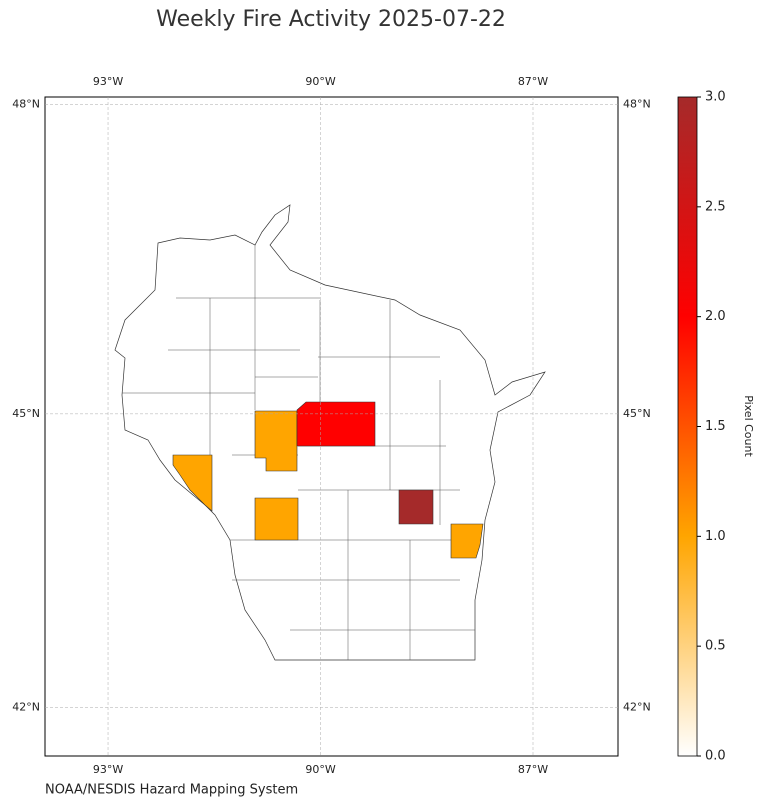 The image size is (764, 808). What do you see at coordinates (637, 413) in the screenshot?
I see `lat-label-right: 45°N` at bounding box center [637, 413].